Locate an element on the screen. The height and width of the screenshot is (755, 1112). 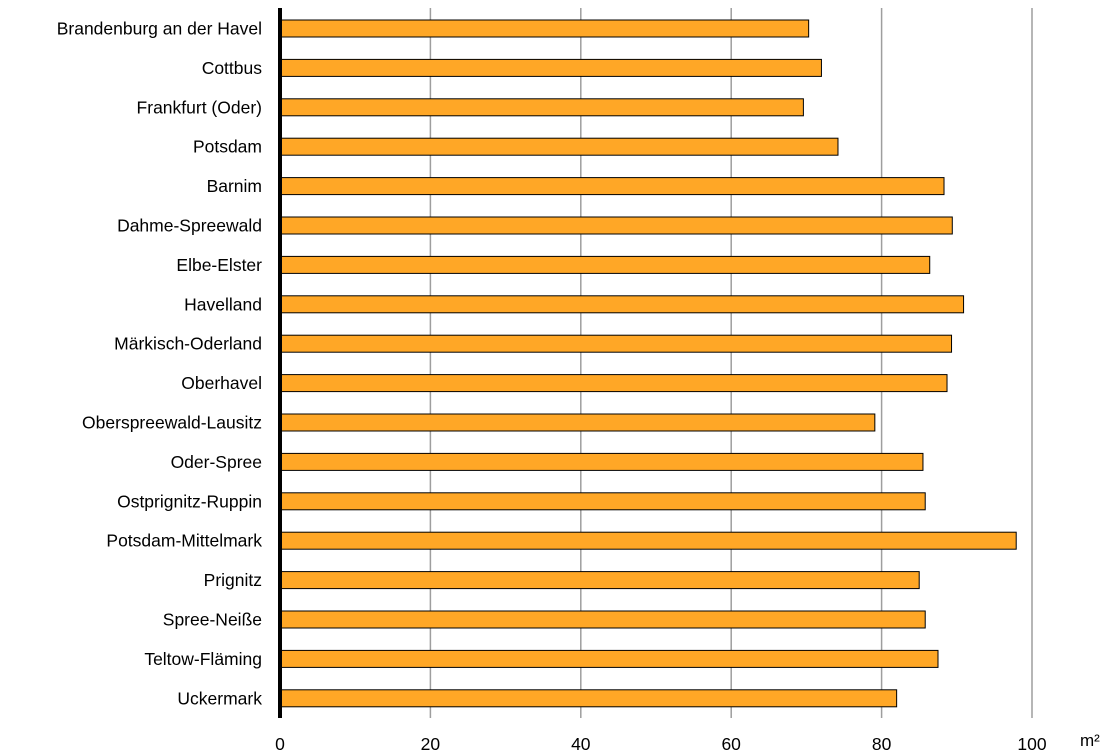
x-axis-unit: m² is located at coordinates (1090, 740).